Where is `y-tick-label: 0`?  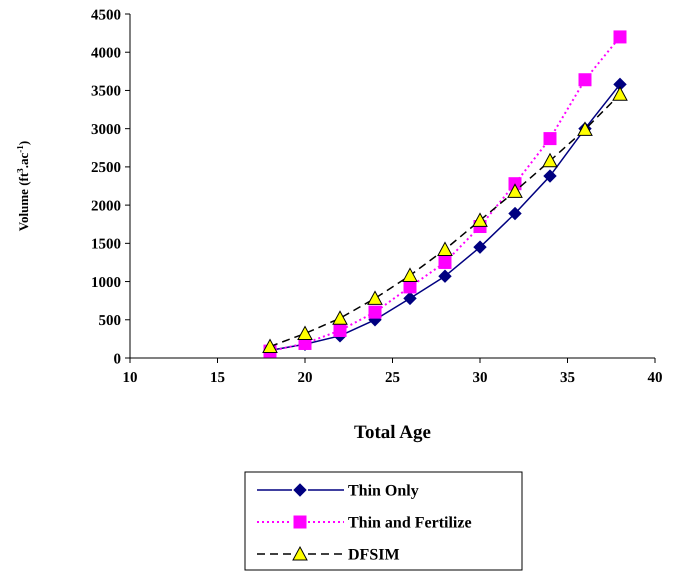 y-tick-label: 0 is located at coordinates (117, 359).